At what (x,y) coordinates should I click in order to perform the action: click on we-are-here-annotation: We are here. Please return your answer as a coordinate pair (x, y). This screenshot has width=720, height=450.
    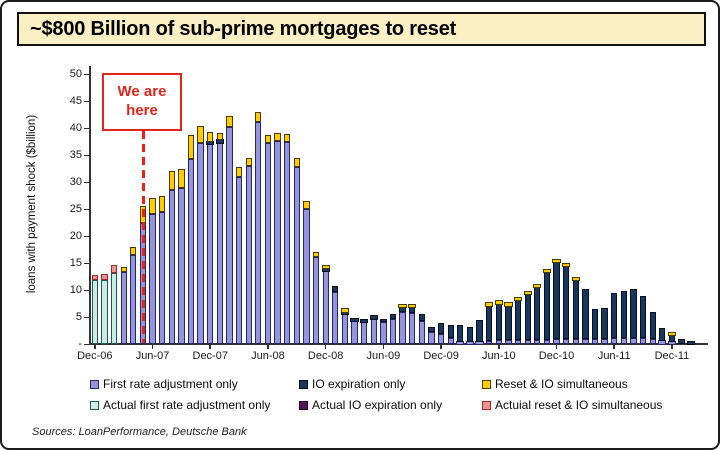
    Looking at the image, I should click on (142, 102).